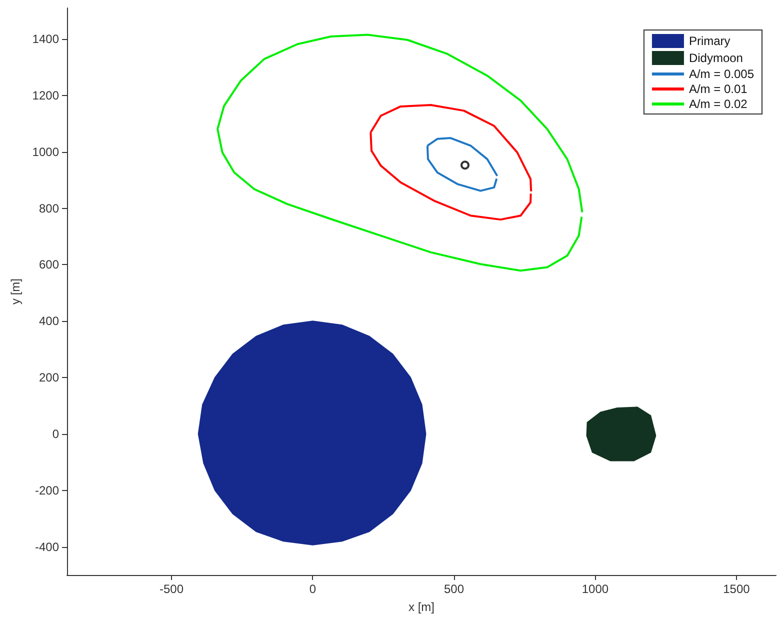 Image resolution: width=777 pixels, height=618 pixels. I want to click on x-tick-label: 0, so click(312, 589).